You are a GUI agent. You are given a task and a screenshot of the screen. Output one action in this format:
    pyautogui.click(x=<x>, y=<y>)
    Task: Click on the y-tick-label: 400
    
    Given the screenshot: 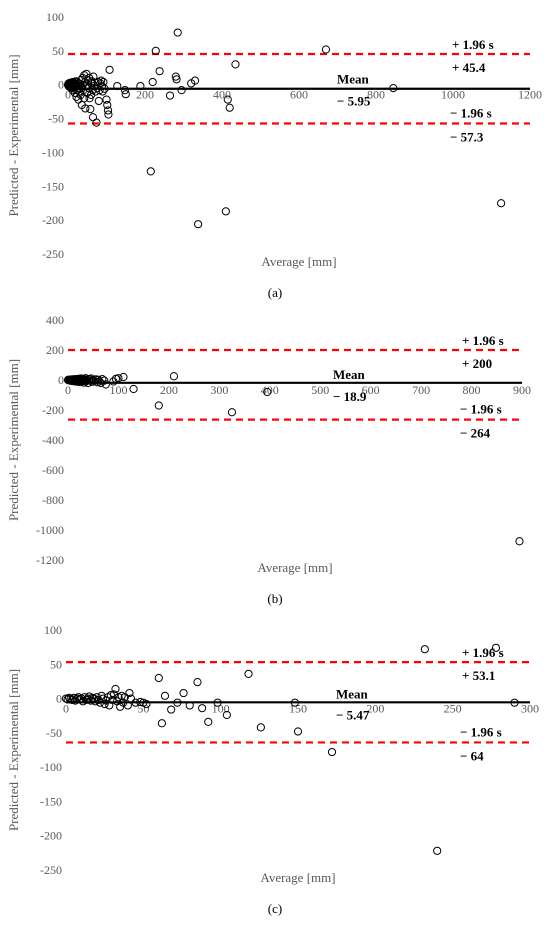 What is the action you would take?
    pyautogui.click(x=55, y=320)
    